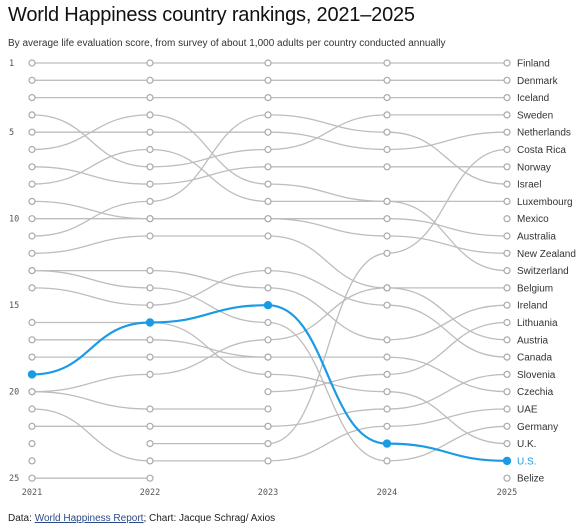 This screenshot has height=530, width=581. Describe the element at coordinates (533, 340) in the screenshot. I see `country-label: Austria` at that location.